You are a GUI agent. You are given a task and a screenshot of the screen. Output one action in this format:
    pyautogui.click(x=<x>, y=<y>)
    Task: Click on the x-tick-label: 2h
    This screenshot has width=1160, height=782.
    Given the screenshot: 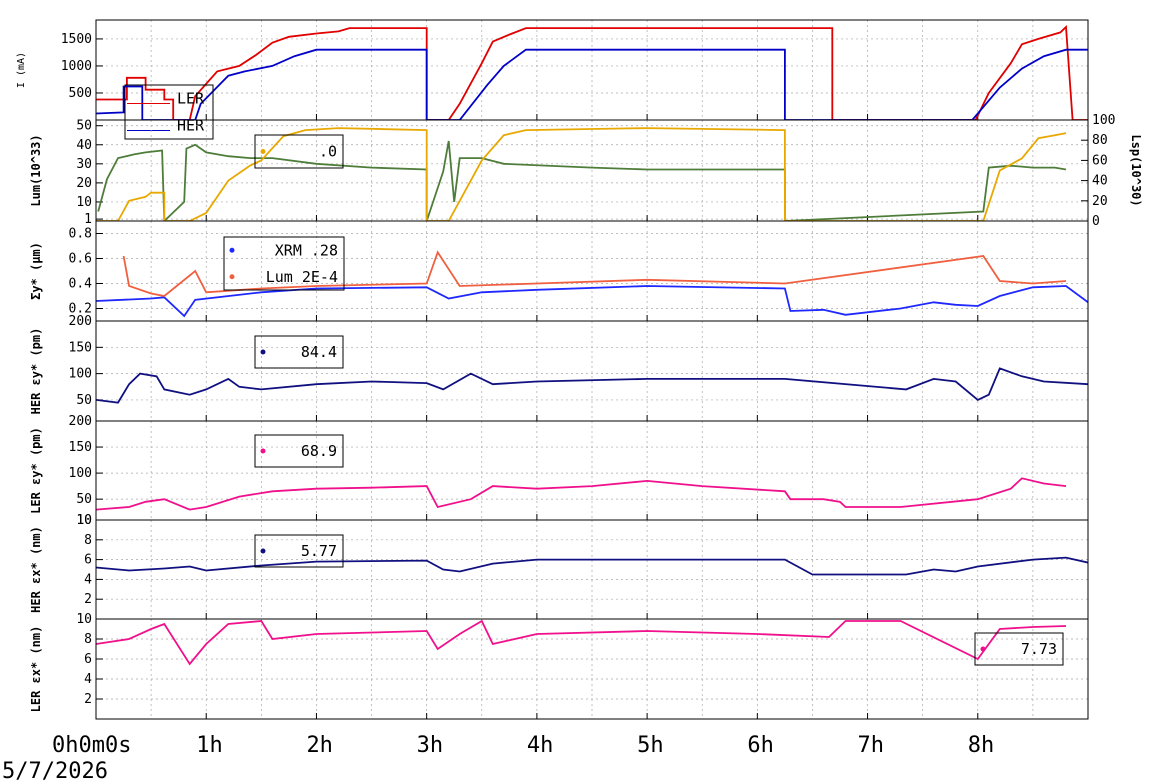 What is the action you would take?
    pyautogui.click(x=319, y=745)
    